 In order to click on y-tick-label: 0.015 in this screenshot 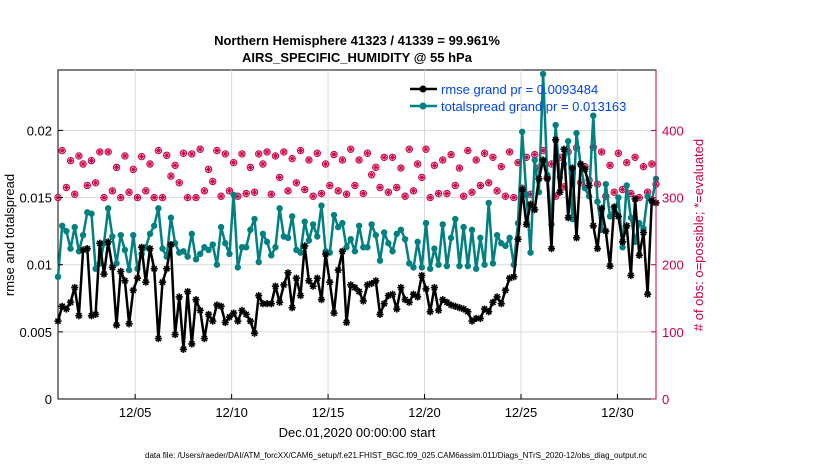, I will do `click(35, 198)`.